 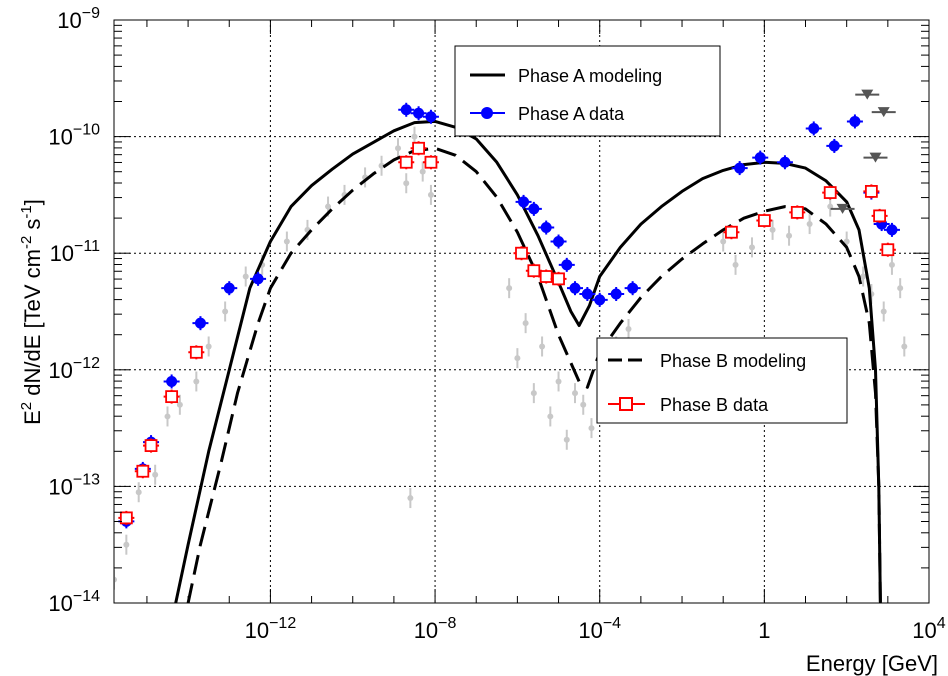 I want to click on y-tick-label: 10−14, so click(x=74, y=602).